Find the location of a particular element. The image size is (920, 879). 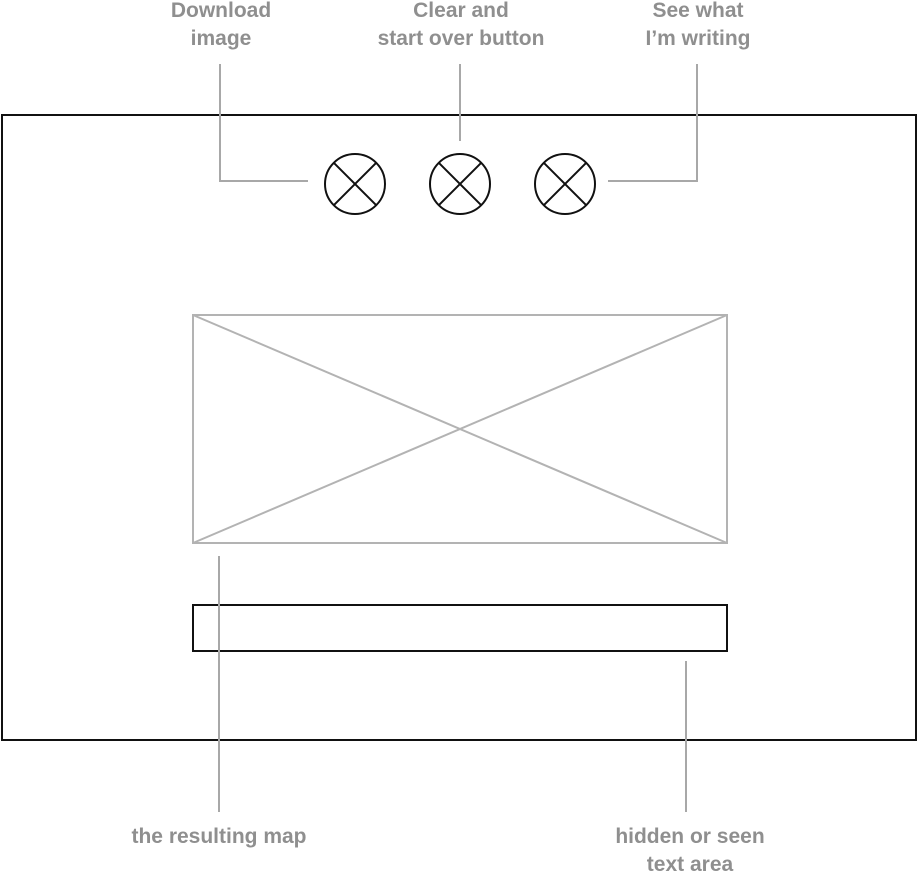

download-image-button is located at coordinates (355, 184).